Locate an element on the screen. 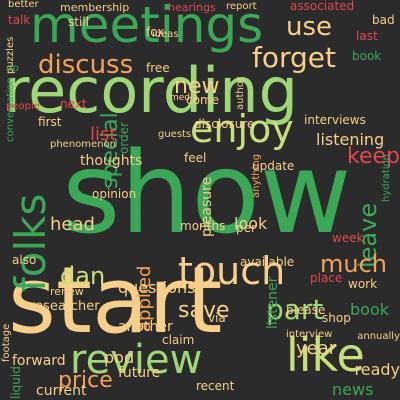 The image size is (400, 400). word-another: another is located at coordinates (145, 327).